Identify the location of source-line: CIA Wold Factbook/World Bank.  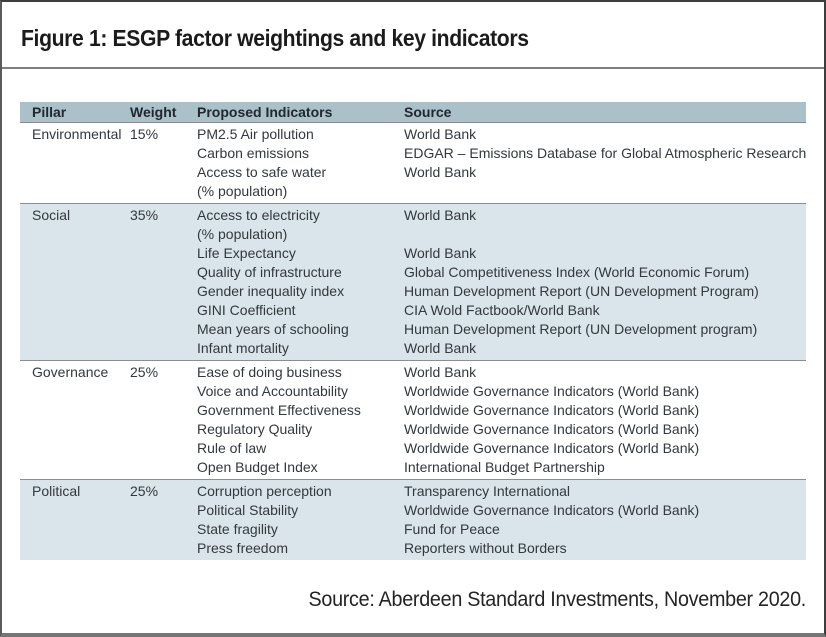
(502, 310).